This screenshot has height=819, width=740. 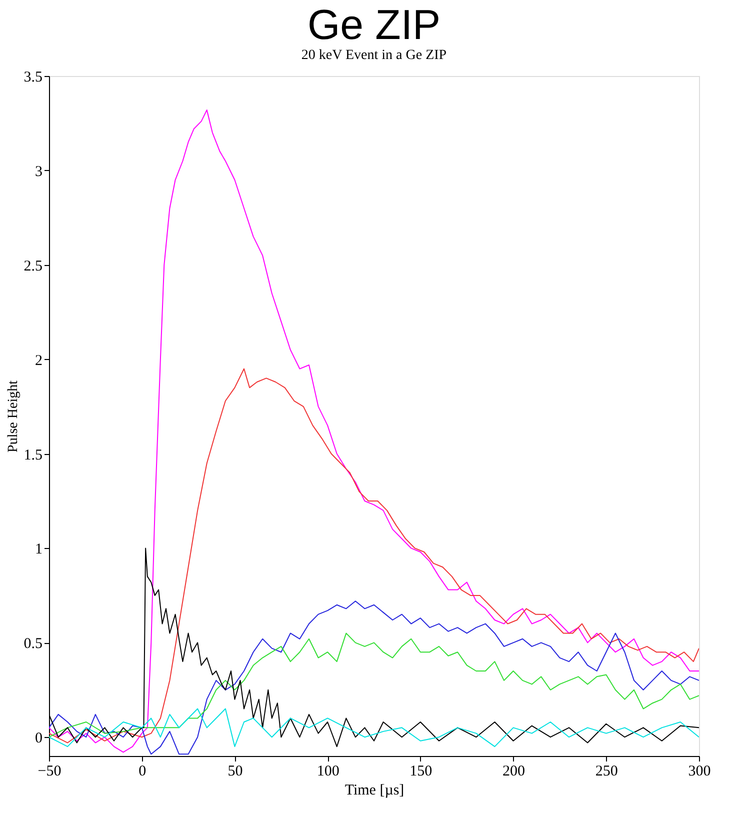 I want to click on y-tick-label: 1.5, so click(x=33, y=455).